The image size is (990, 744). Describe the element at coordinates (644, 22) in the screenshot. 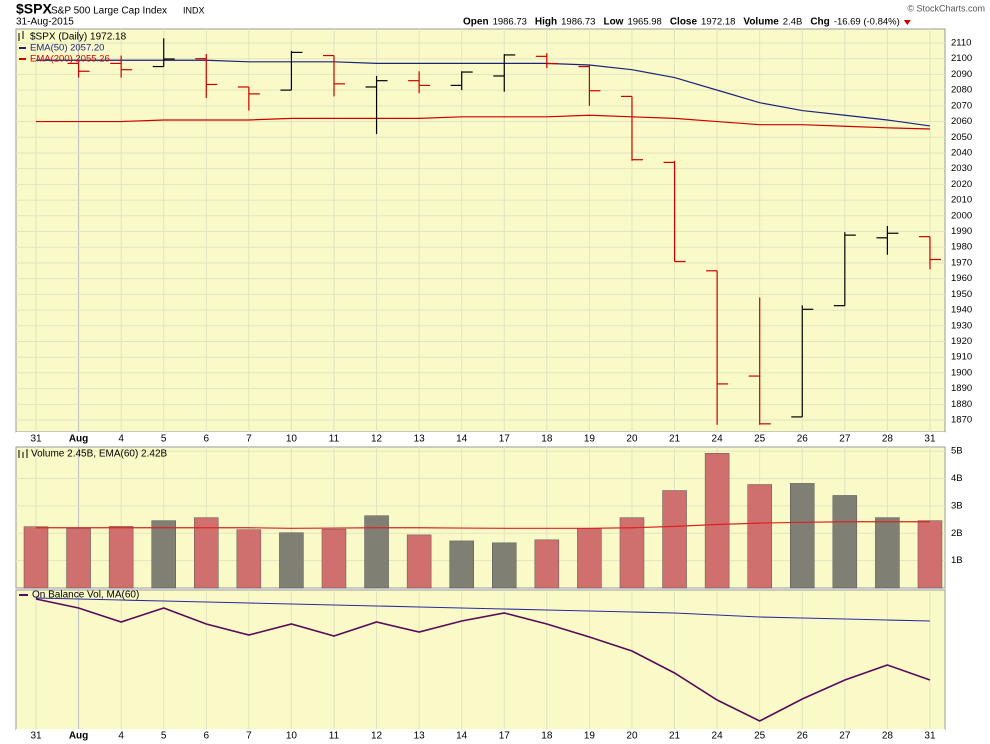

I see `quote-value: 1965.98` at that location.